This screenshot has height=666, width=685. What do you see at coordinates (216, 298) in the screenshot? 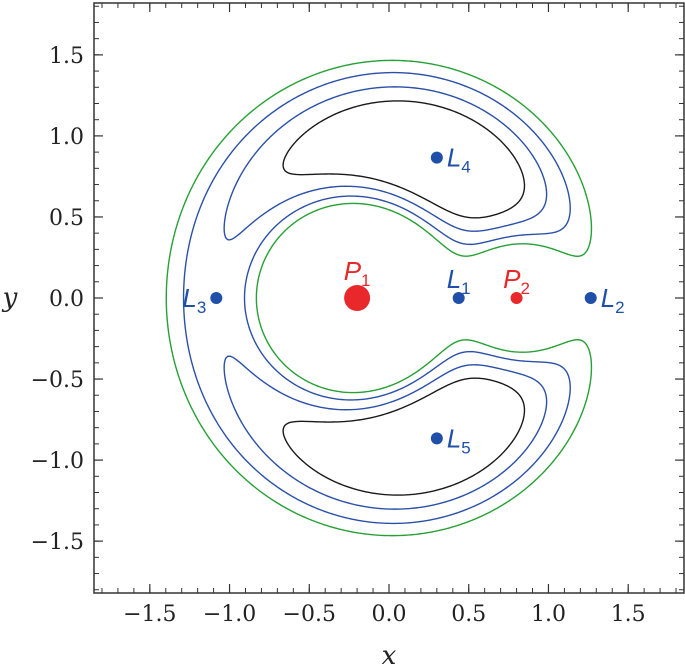
I see `point-l3` at bounding box center [216, 298].